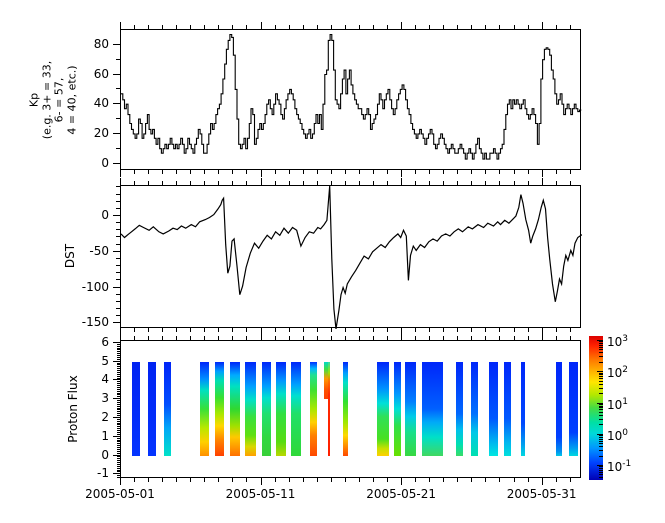 The width and height of the screenshot is (665, 523). What do you see at coordinates (105, 162) in the screenshot?
I see `kp-ytick-label: 0` at bounding box center [105, 162].